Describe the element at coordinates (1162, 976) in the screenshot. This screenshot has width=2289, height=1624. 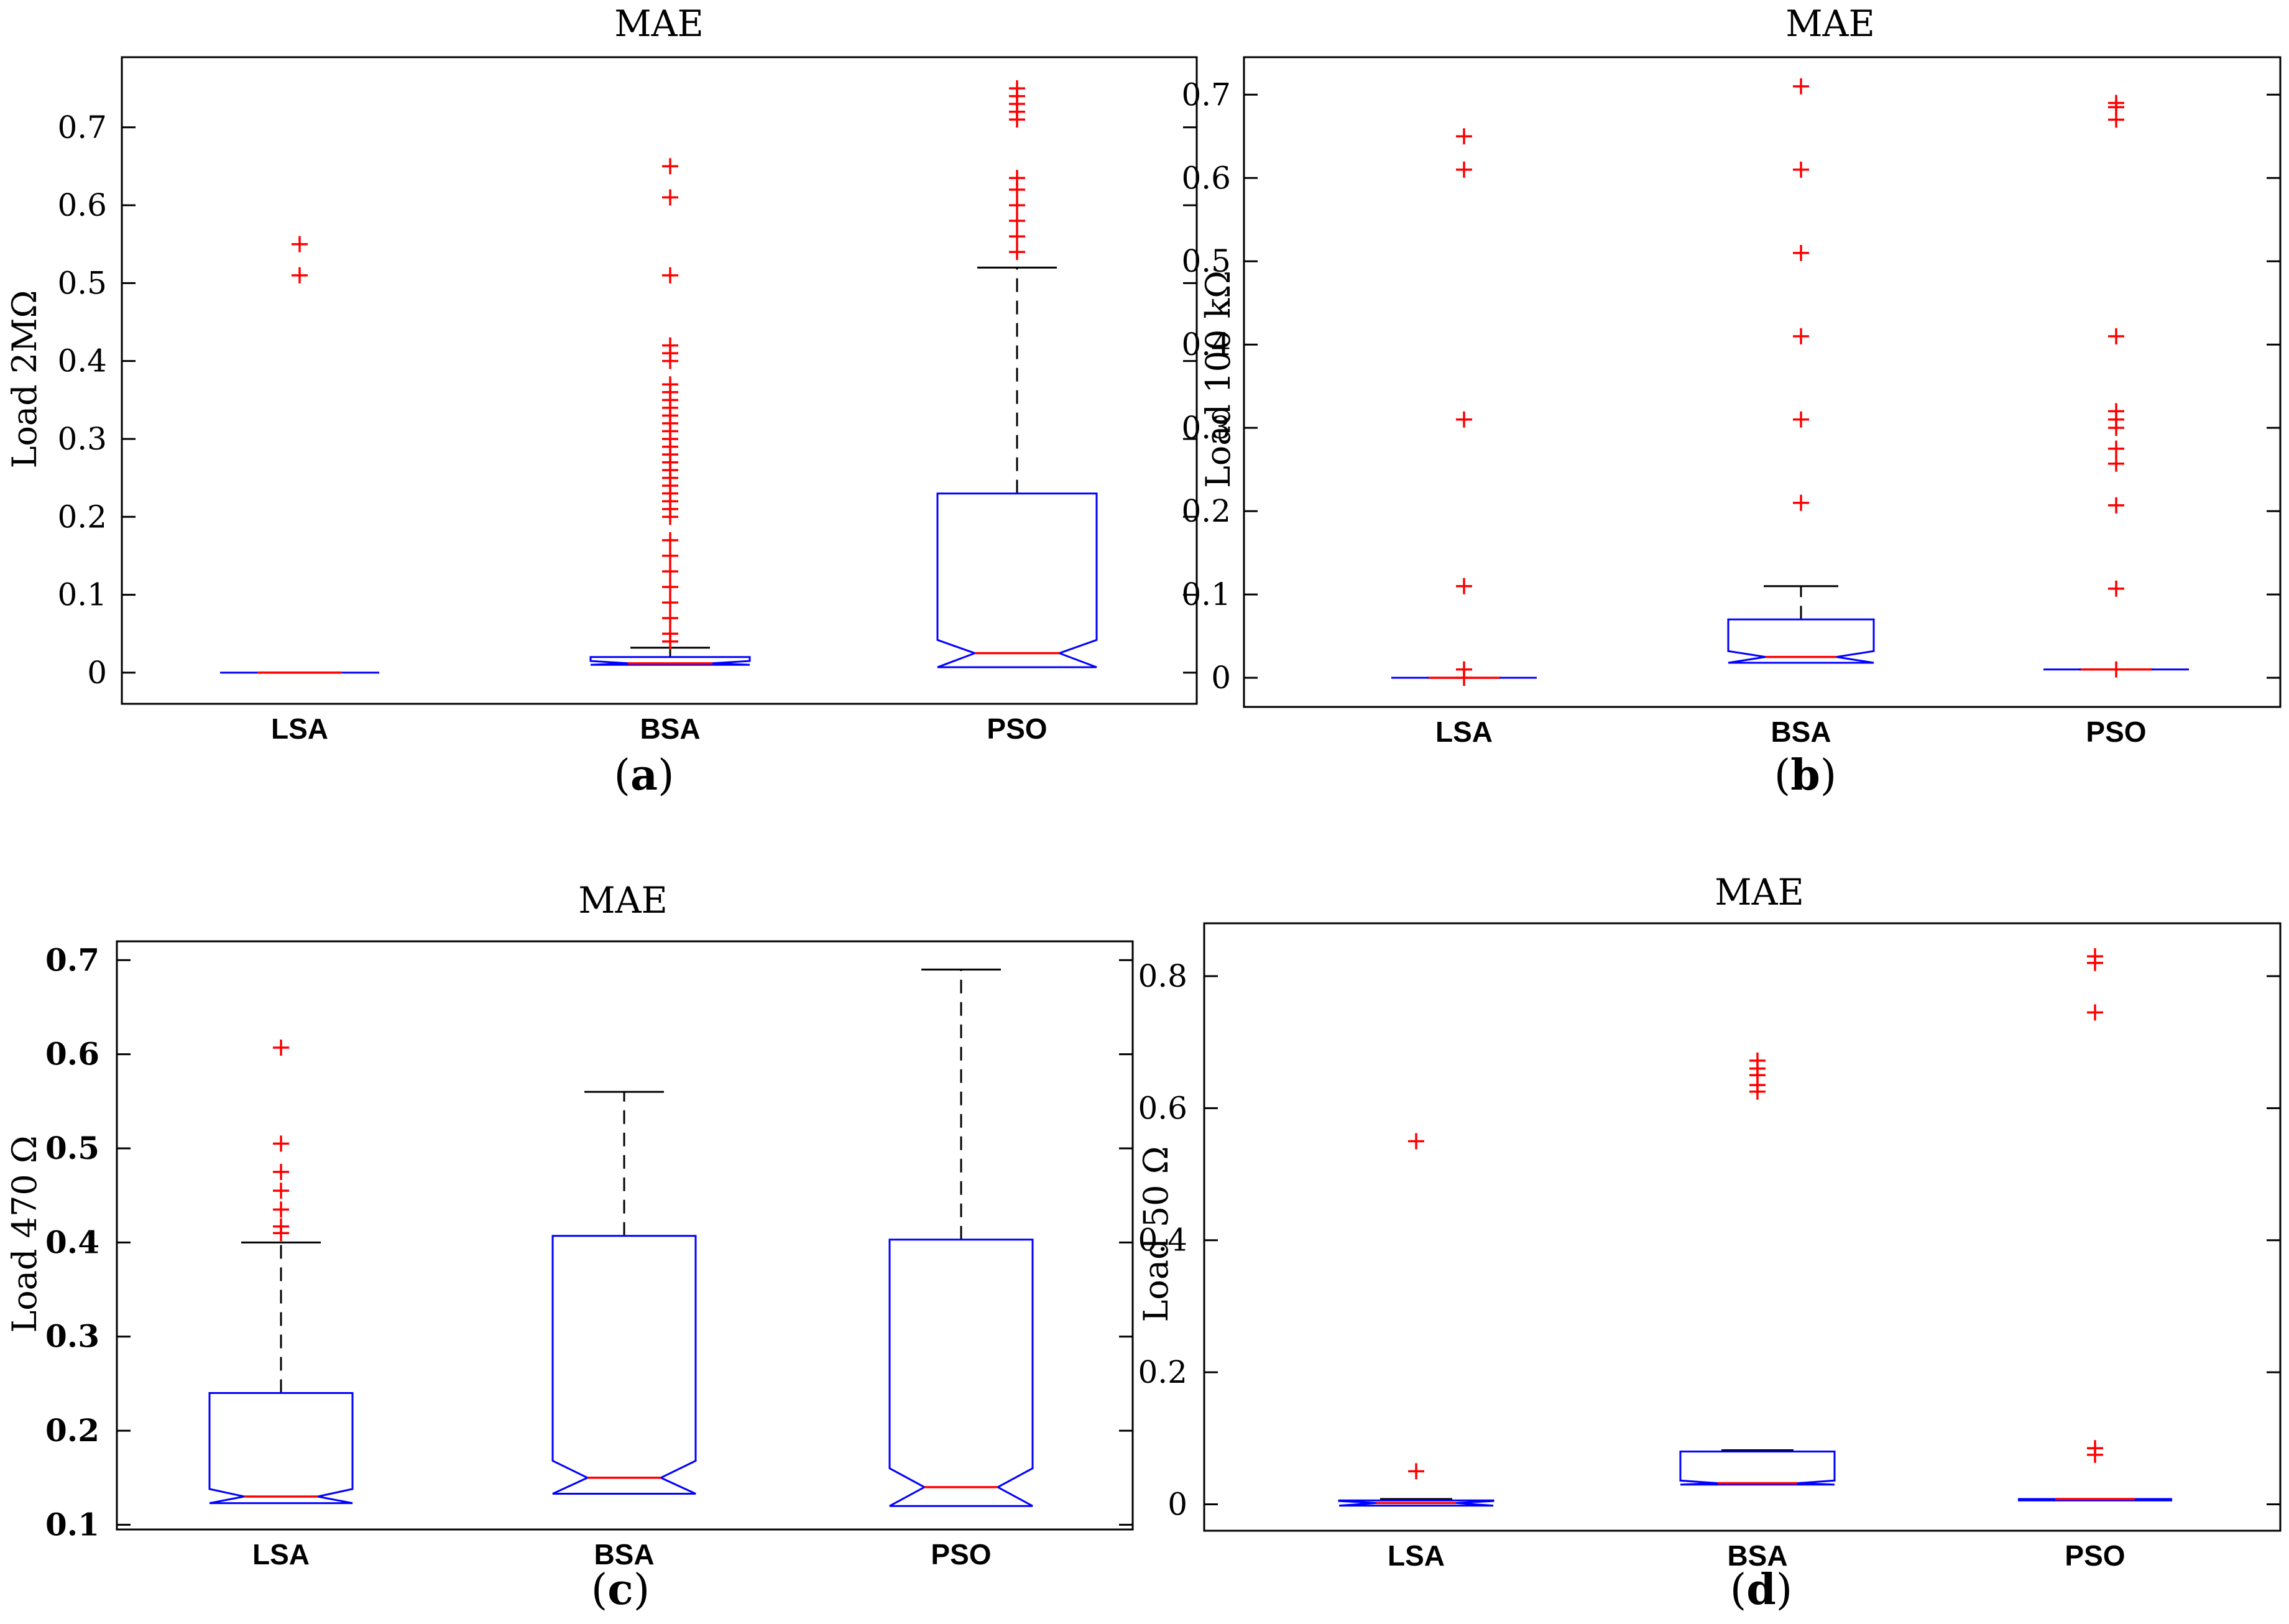
I see `y-tick-label: 0.8` at that location.